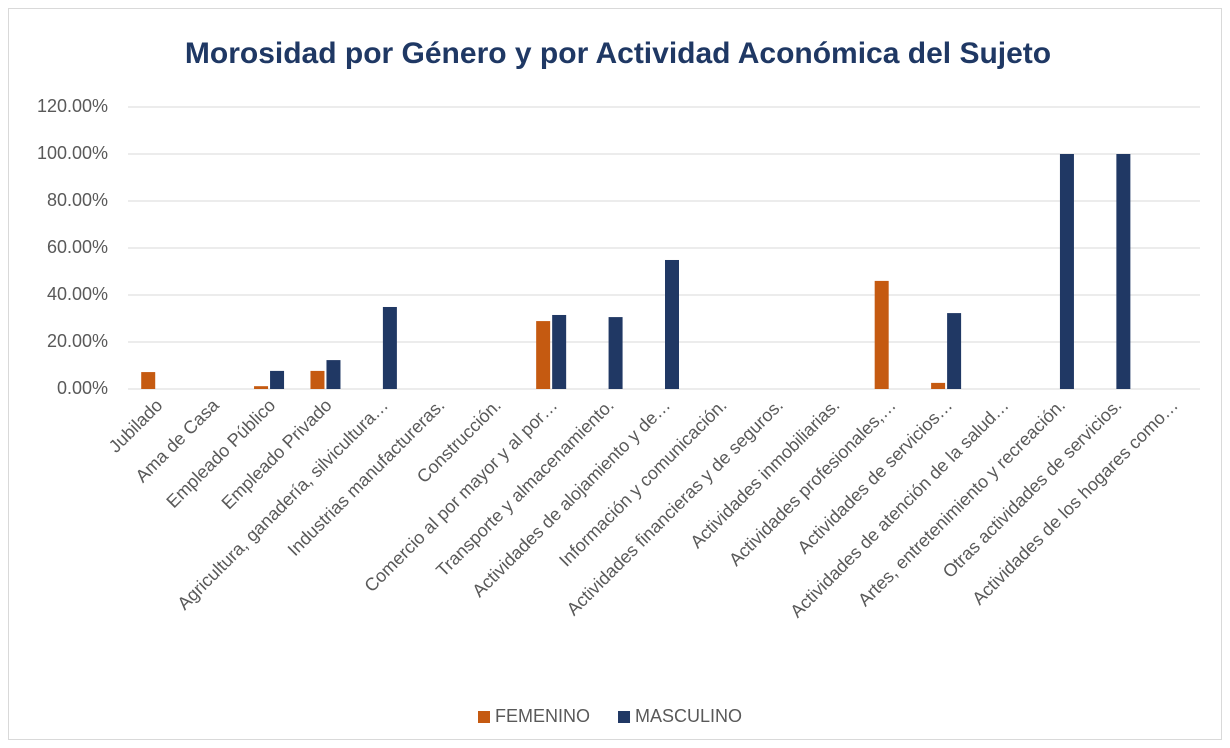 This screenshot has height=748, width=1230. What do you see at coordinates (688, 716) in the screenshot?
I see `legend-label: MASCULINO` at bounding box center [688, 716].